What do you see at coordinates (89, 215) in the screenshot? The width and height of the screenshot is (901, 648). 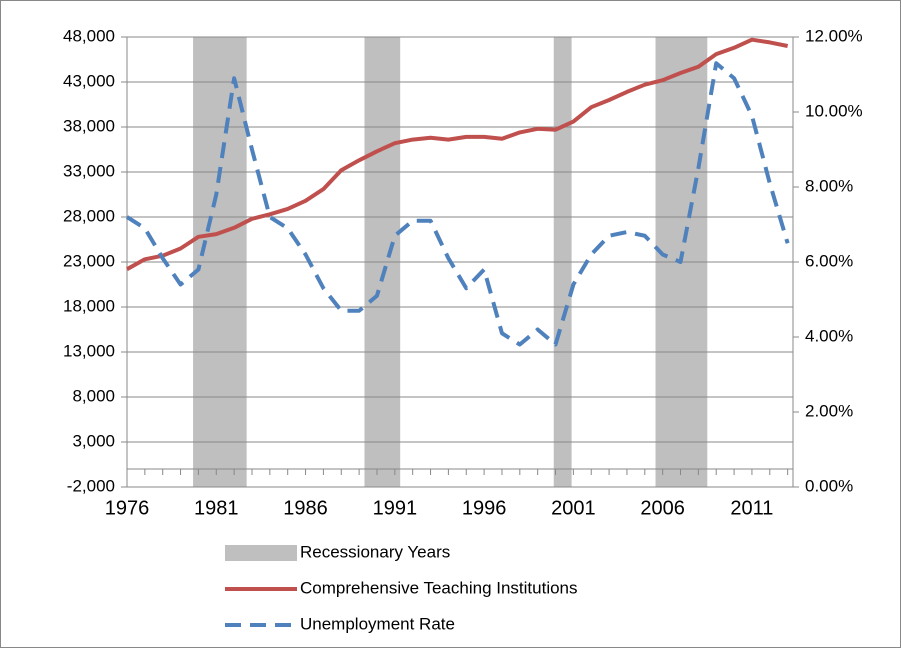 I see `y-tick-label: 28,000` at bounding box center [89, 215].